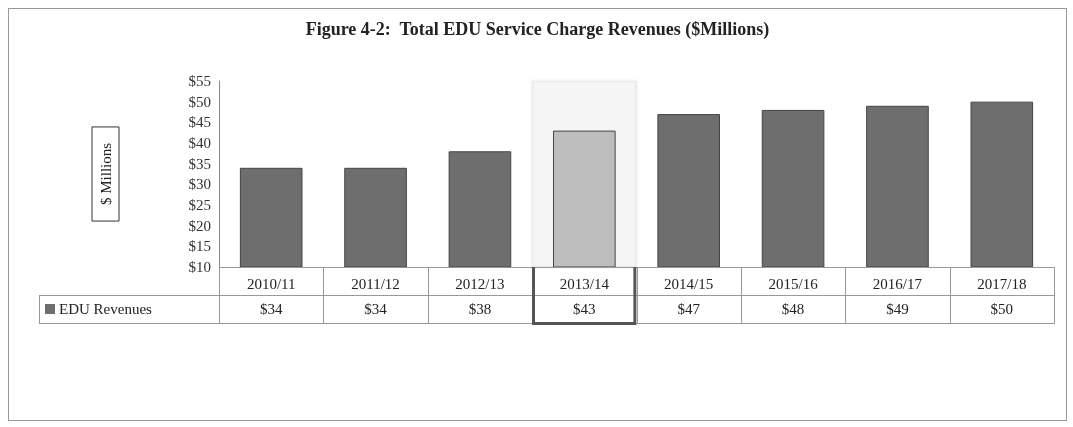 Image resolution: width=1073 pixels, height=427 pixels. Describe the element at coordinates (480, 309) in the screenshot. I see `data-label: $38` at that location.